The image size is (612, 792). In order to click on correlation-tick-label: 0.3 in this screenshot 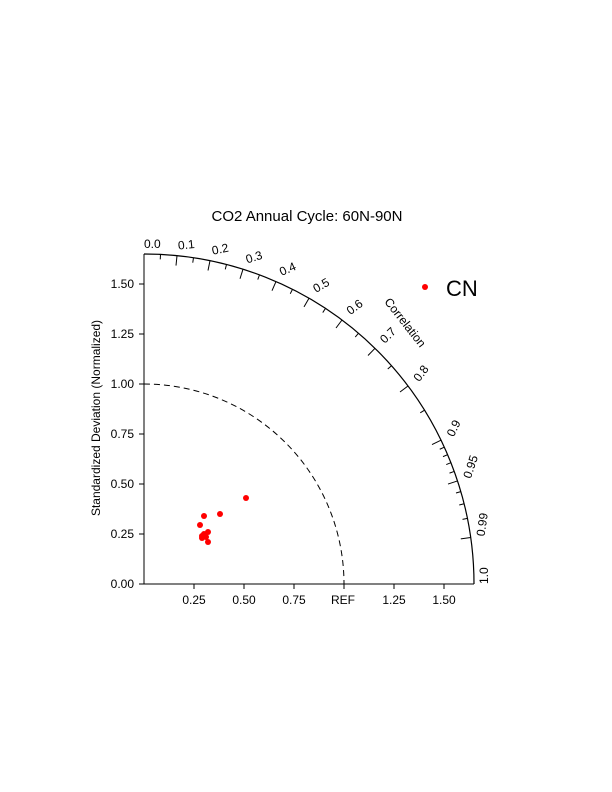, I will do `click(254, 257)`.